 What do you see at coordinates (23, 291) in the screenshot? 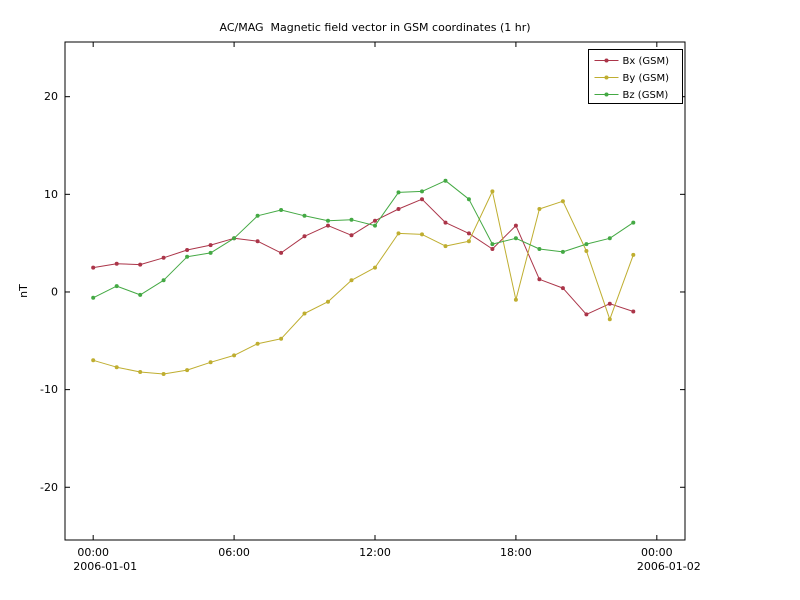
I see `y-axis-label: nT` at bounding box center [23, 291].